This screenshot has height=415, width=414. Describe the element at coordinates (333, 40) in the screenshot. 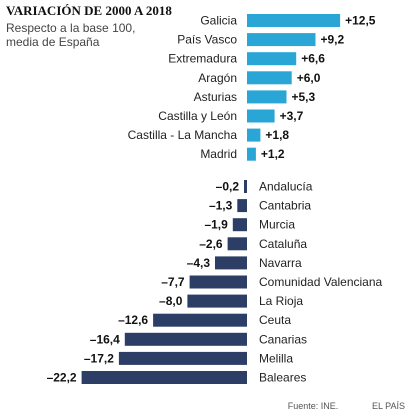

I see `value-label-1: +9,2` at that location.